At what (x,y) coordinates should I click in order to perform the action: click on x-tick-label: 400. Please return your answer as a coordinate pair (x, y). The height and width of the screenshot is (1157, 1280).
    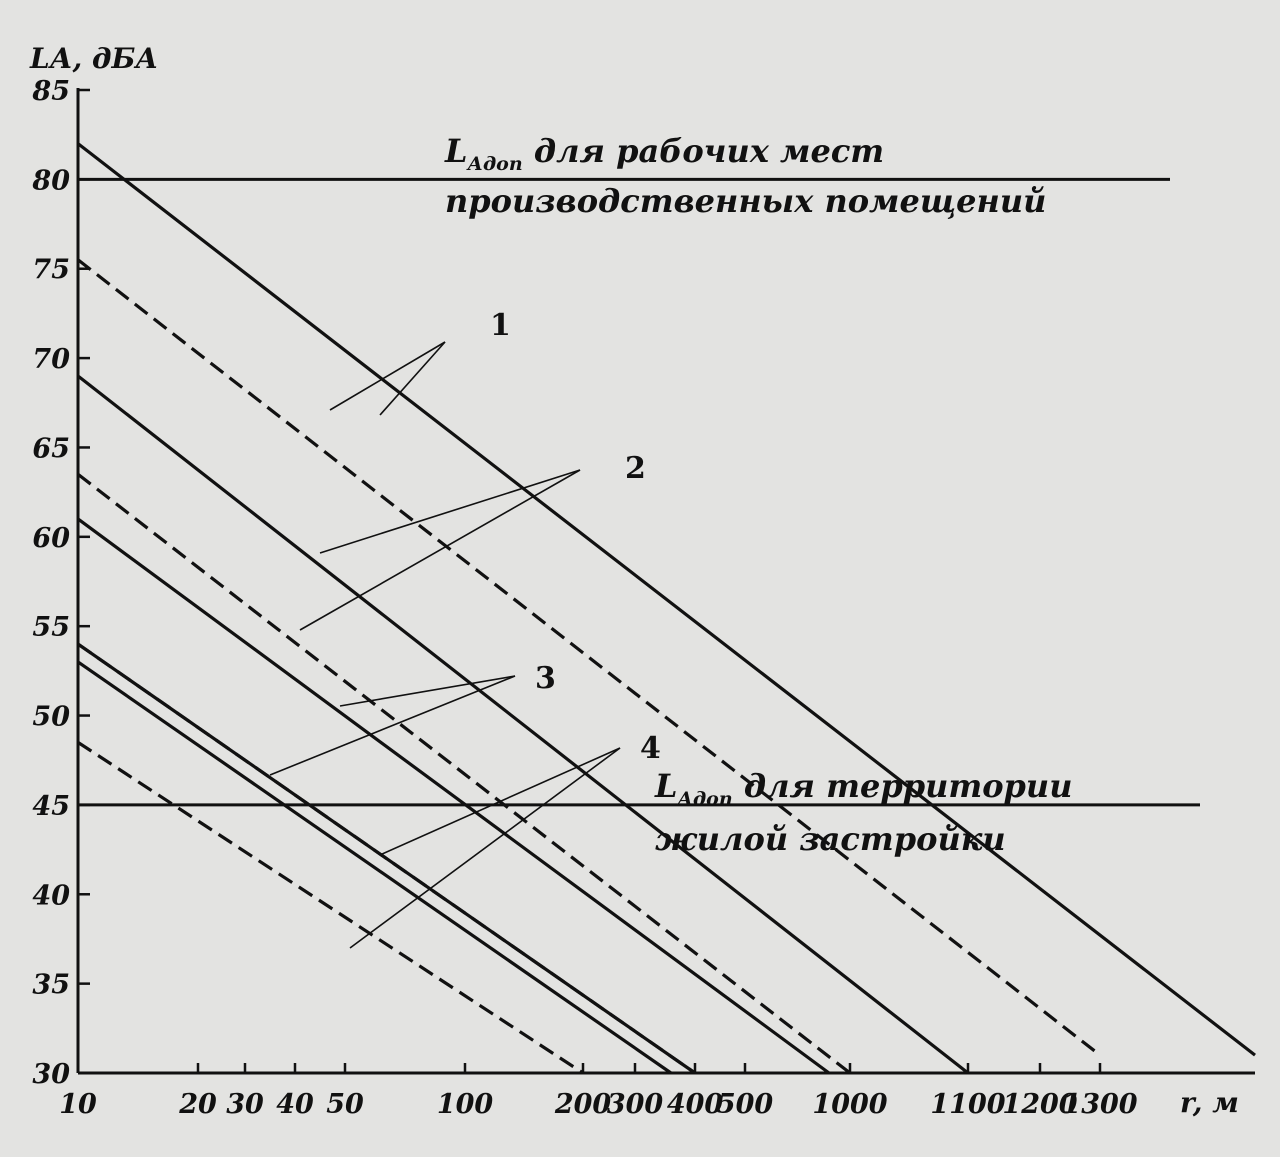
    Looking at the image, I should click on (695, 1104).